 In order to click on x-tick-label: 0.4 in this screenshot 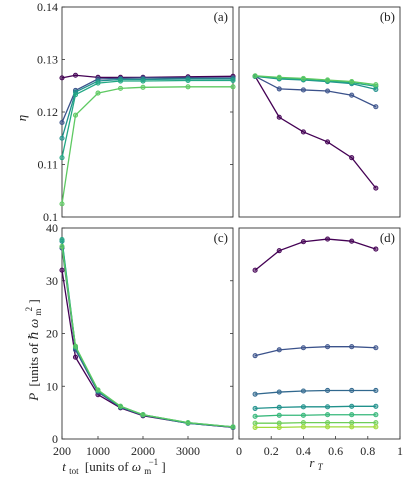, I will do `click(303, 451)`.